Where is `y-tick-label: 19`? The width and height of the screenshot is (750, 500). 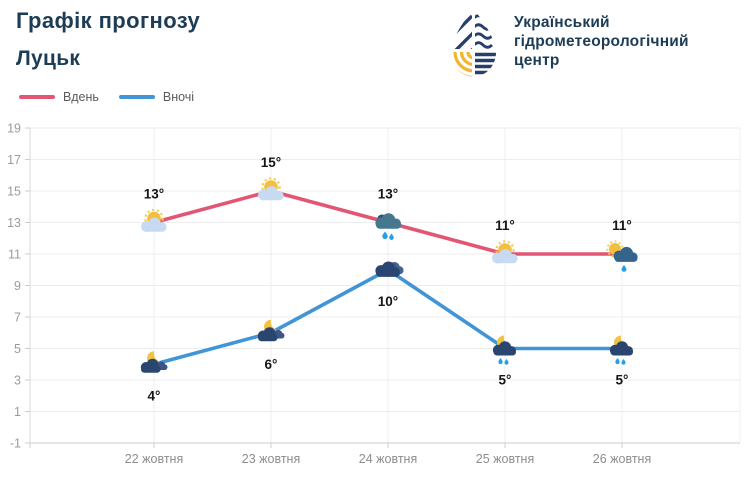
y-tick-label: 19 is located at coordinates (14, 129).